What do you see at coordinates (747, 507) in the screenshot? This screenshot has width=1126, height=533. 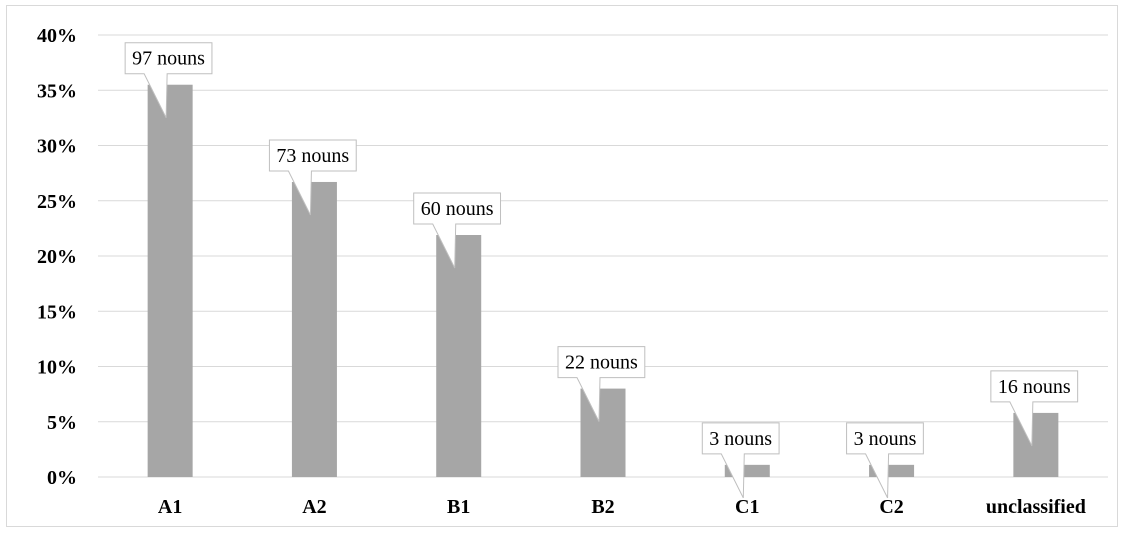 I see `x-category-label: C1` at bounding box center [747, 507].